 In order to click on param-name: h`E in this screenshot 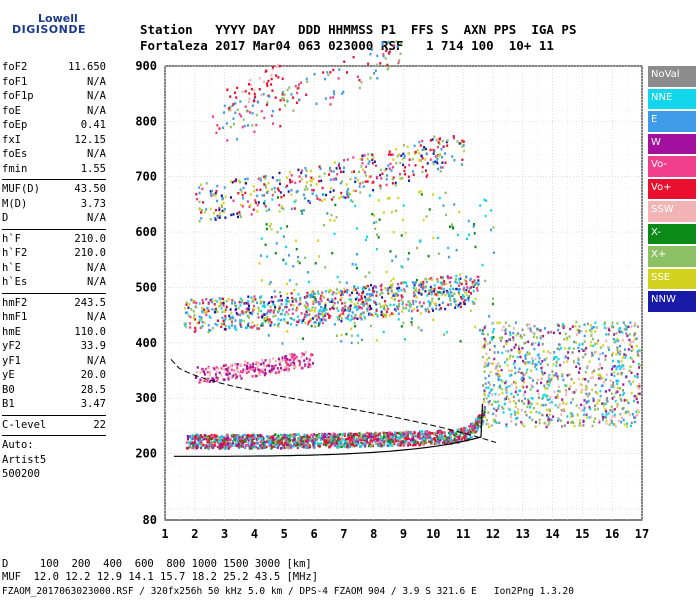, I will do `click(11, 267)`.